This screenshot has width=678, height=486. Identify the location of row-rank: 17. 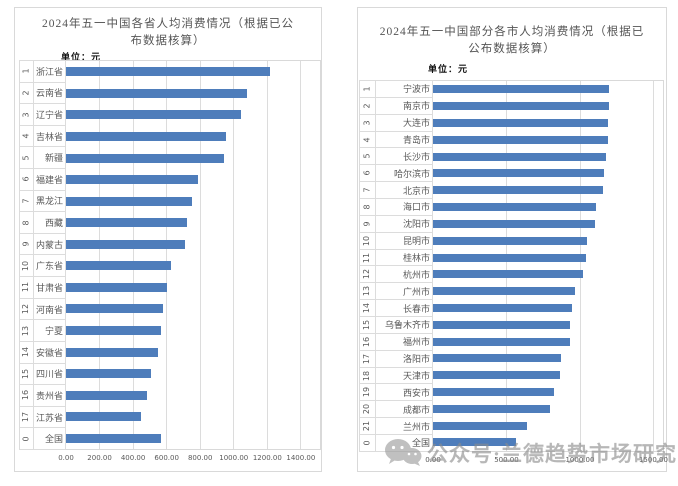
(367, 358).